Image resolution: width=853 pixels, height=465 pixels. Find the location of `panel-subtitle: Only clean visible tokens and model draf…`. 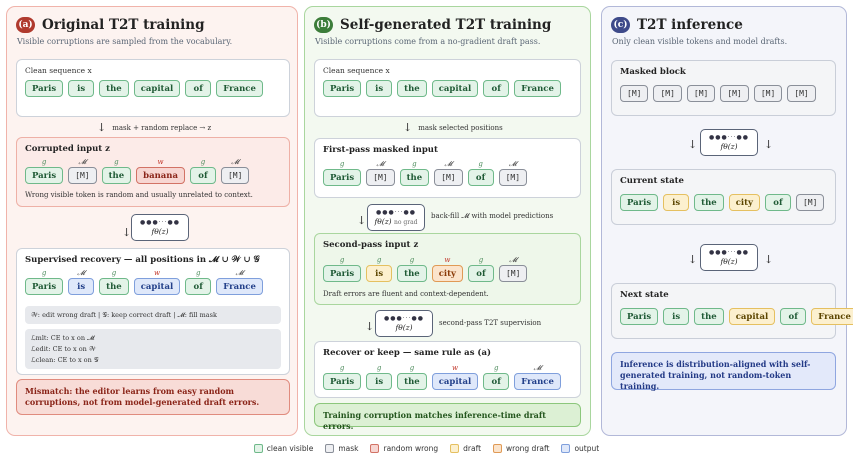

panel-subtitle: Only clean visible tokens and model draf… is located at coordinates (700, 41).